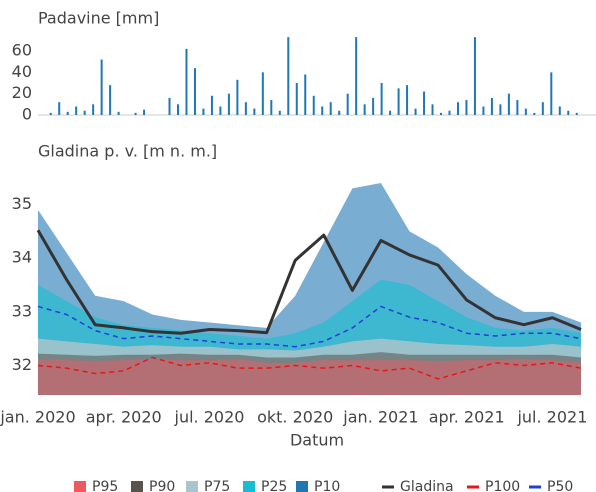  Describe the element at coordinates (295, 417) in the screenshot. I see `x-tick-label: okt. 2020` at that location.